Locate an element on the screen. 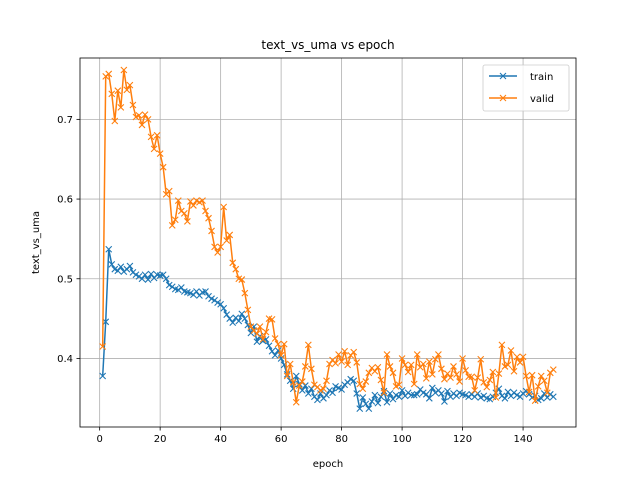  y-tick-label: 0.4 is located at coordinates (65, 359).